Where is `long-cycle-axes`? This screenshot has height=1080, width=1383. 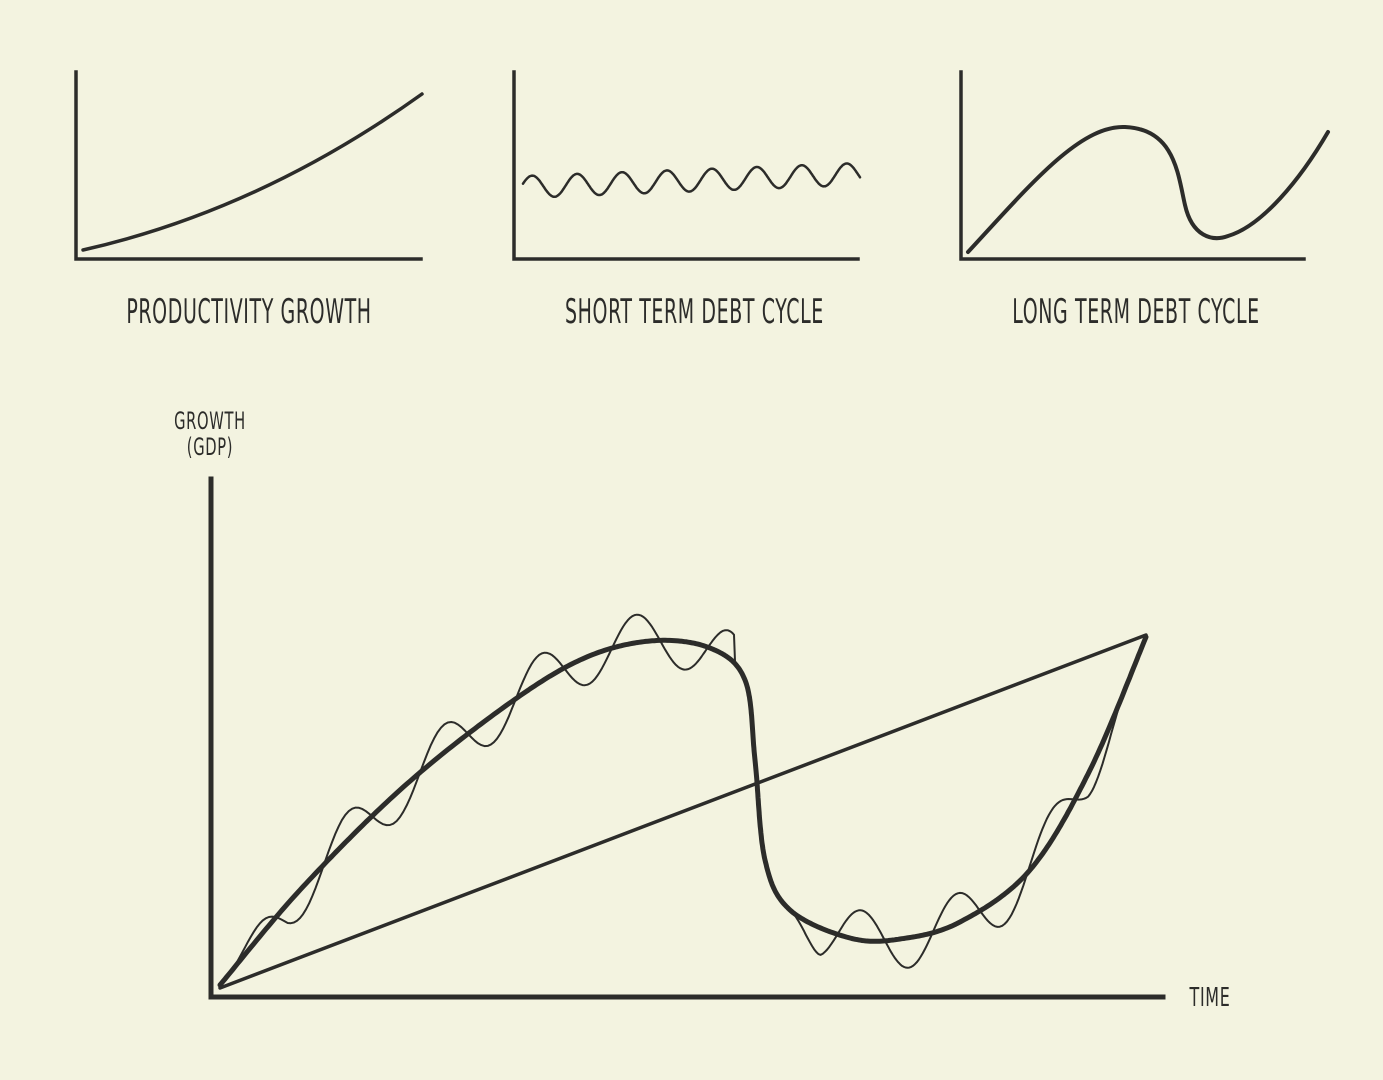
long-cycle-axes is located at coordinates (1132, 165).